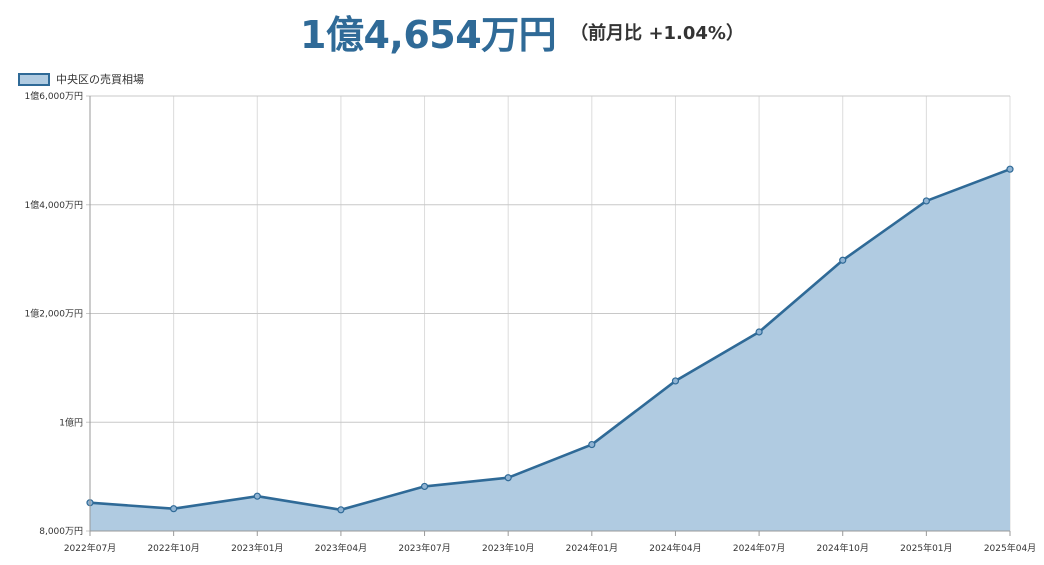 The width and height of the screenshot is (1044, 565). What do you see at coordinates (100, 79) in the screenshot?
I see `legend-label: 中央区の売買相場` at bounding box center [100, 79].